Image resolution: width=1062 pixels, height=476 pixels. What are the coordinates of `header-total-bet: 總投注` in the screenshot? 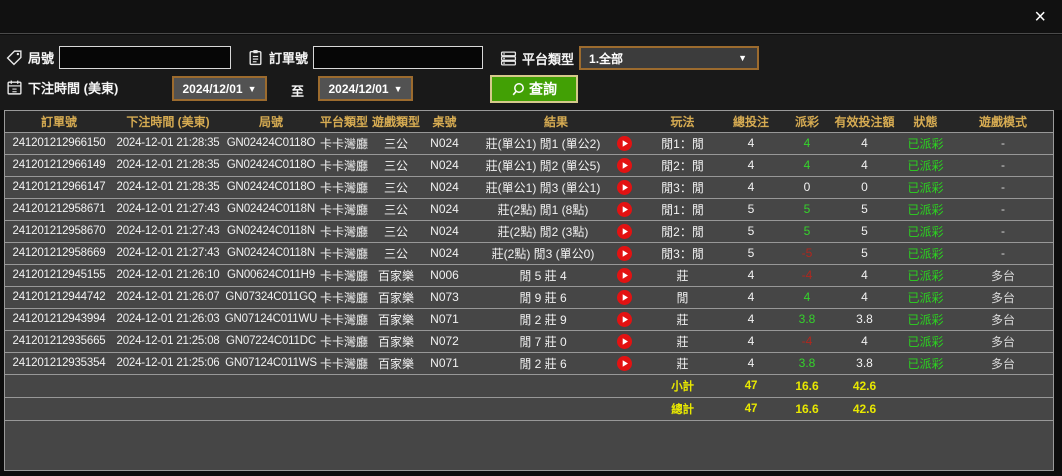 It's located at (750, 121).